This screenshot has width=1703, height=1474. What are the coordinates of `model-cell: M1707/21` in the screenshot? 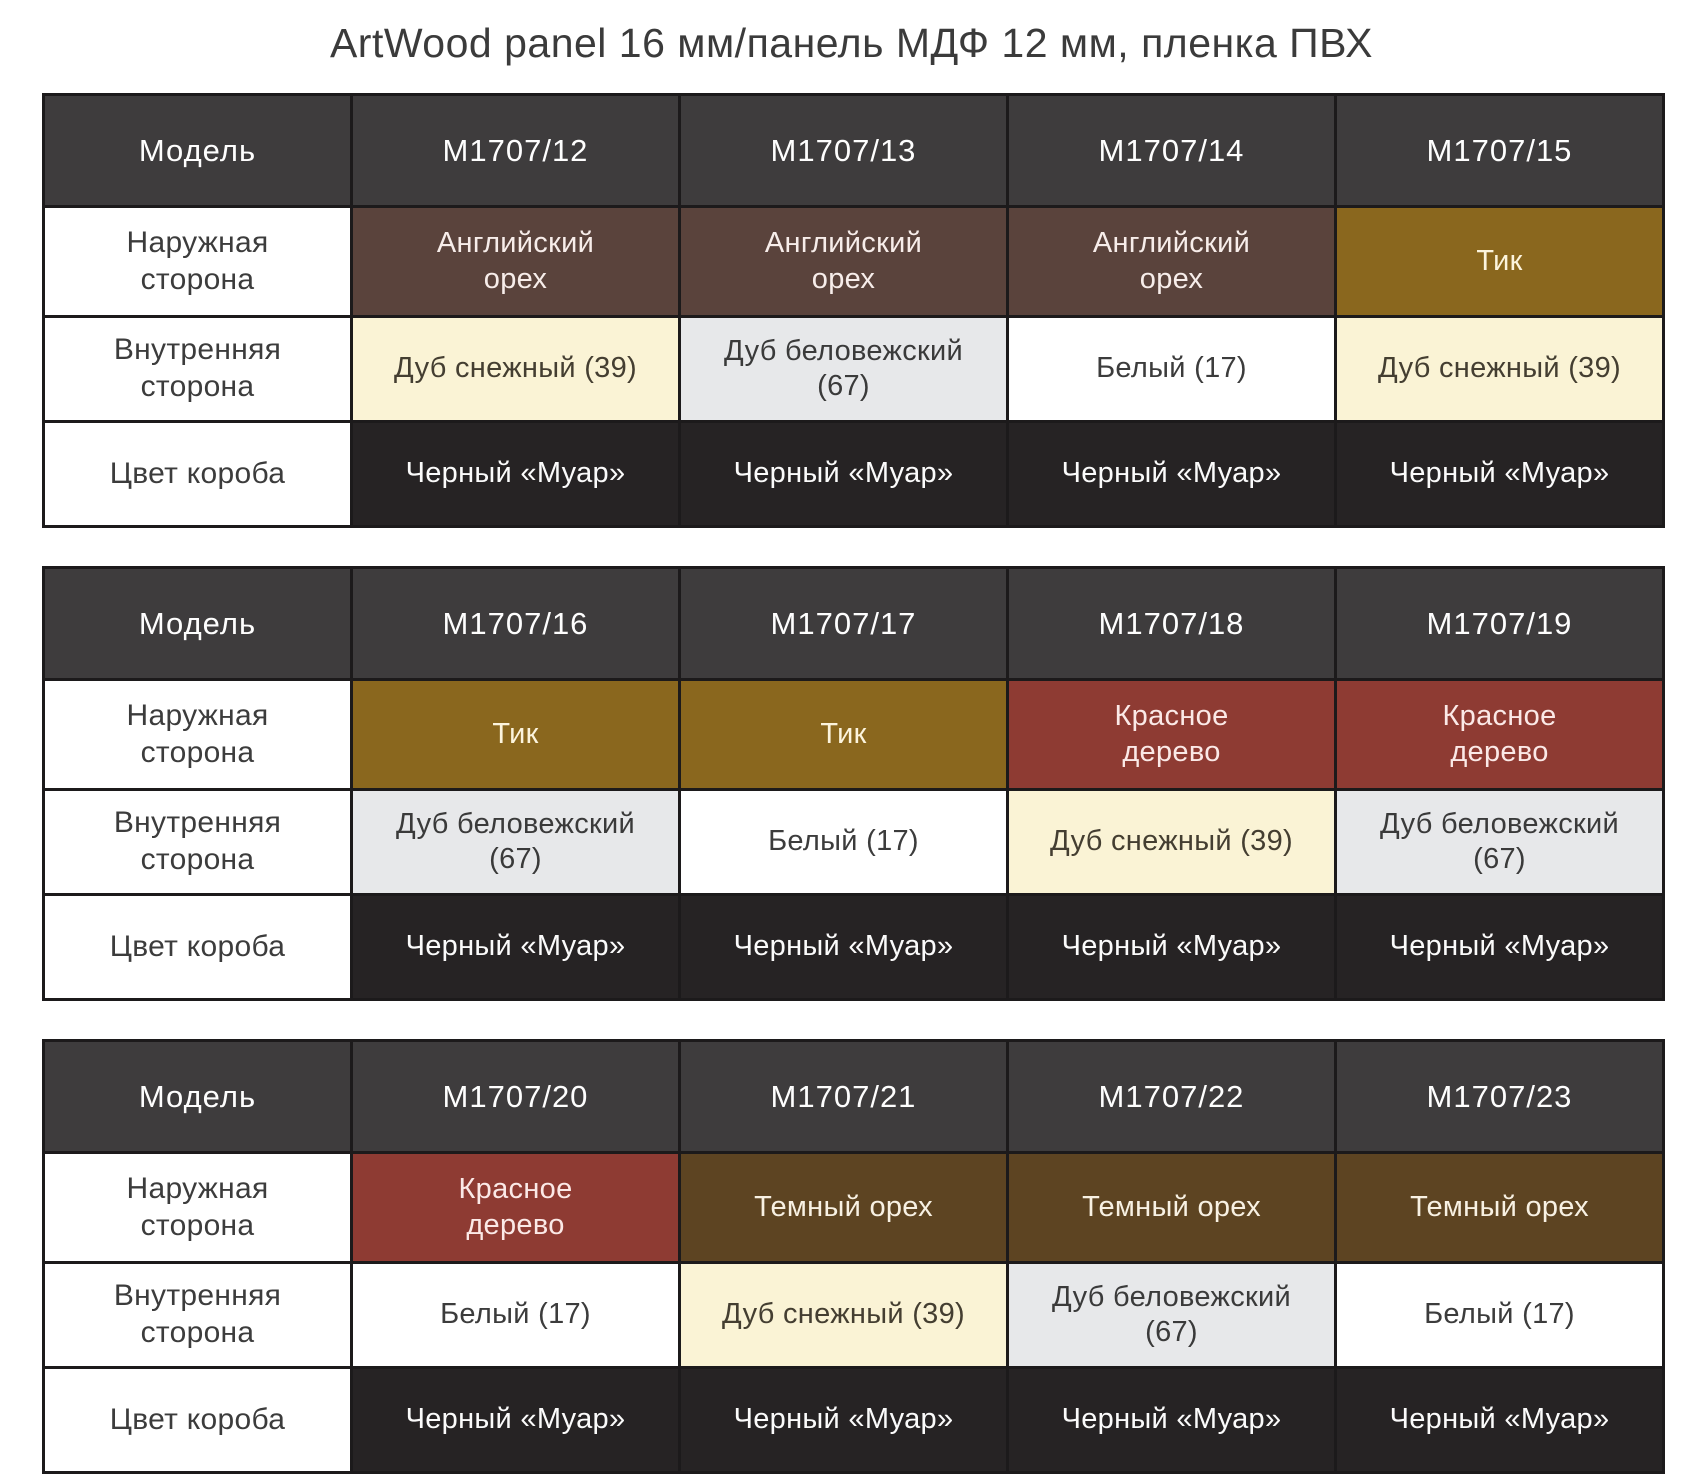 It's located at (843, 1096).